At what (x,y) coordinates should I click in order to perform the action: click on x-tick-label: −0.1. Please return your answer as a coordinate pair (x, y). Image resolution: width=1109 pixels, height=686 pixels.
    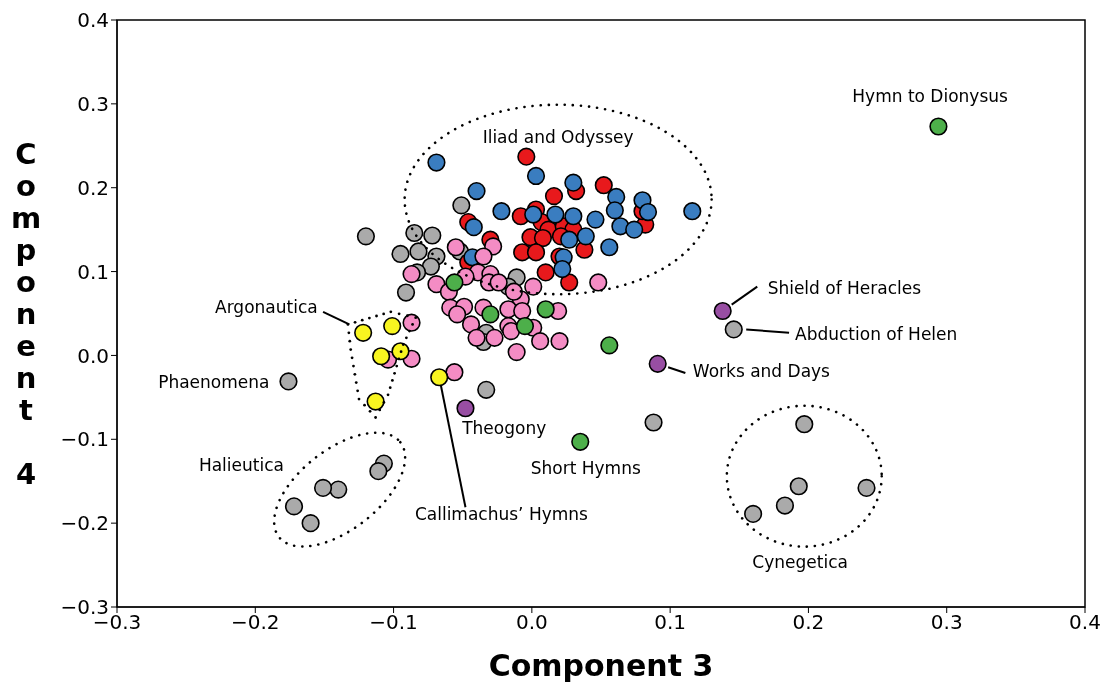
    Looking at the image, I should click on (393, 622).